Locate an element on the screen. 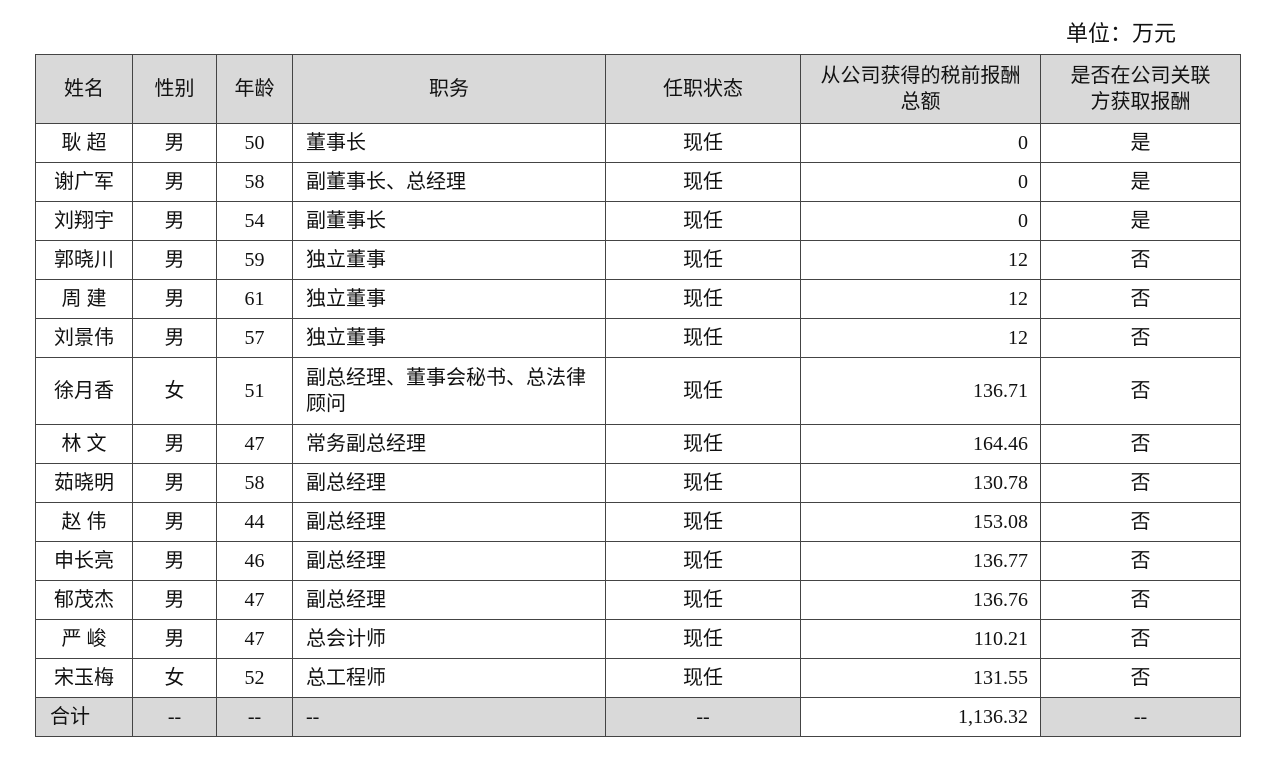 The height and width of the screenshot is (768, 1269). cell-name: 合计 is located at coordinates (84, 717).